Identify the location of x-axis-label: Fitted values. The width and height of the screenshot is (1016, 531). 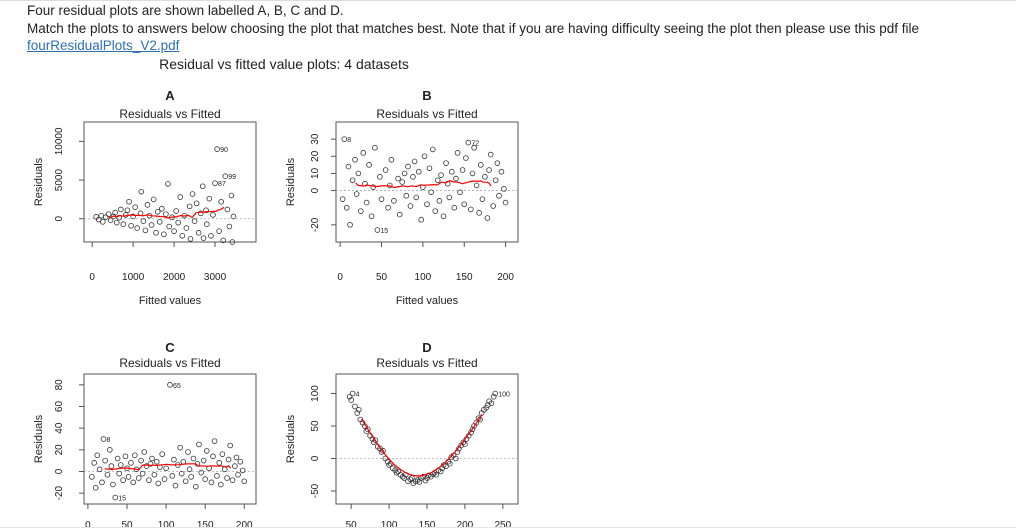
(427, 301).